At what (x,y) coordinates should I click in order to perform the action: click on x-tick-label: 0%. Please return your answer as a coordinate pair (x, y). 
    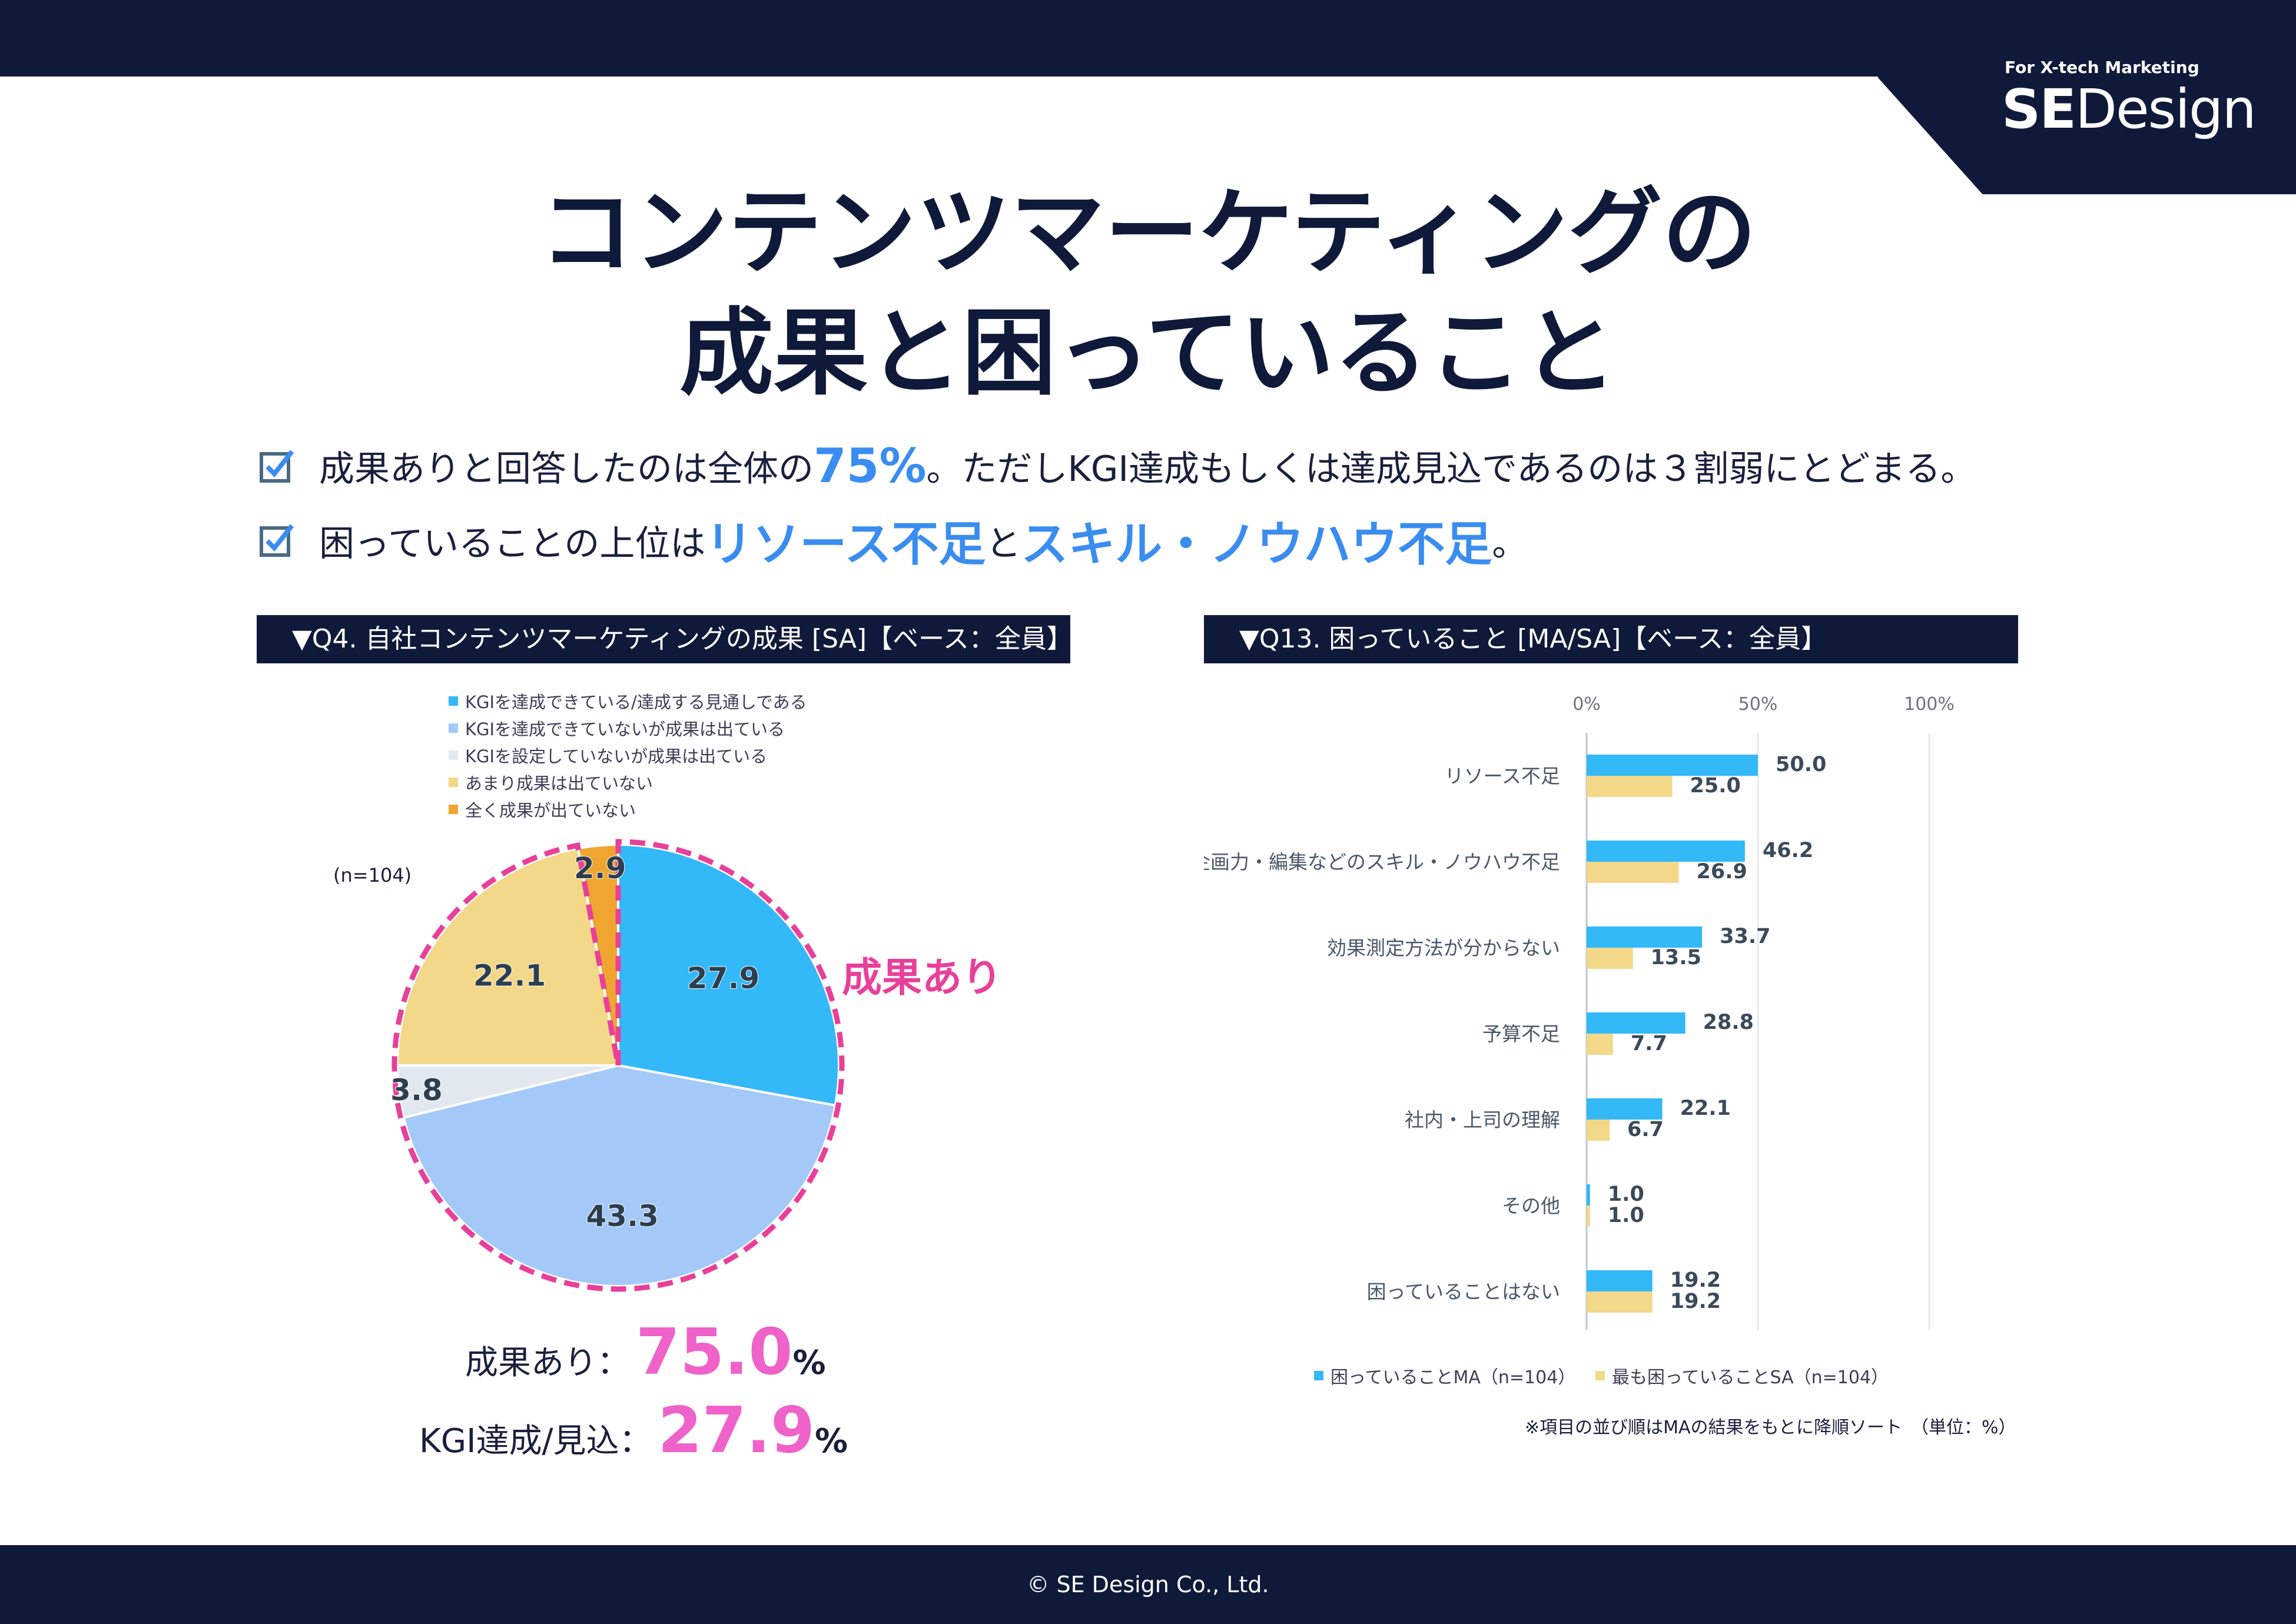
    Looking at the image, I should click on (1586, 704).